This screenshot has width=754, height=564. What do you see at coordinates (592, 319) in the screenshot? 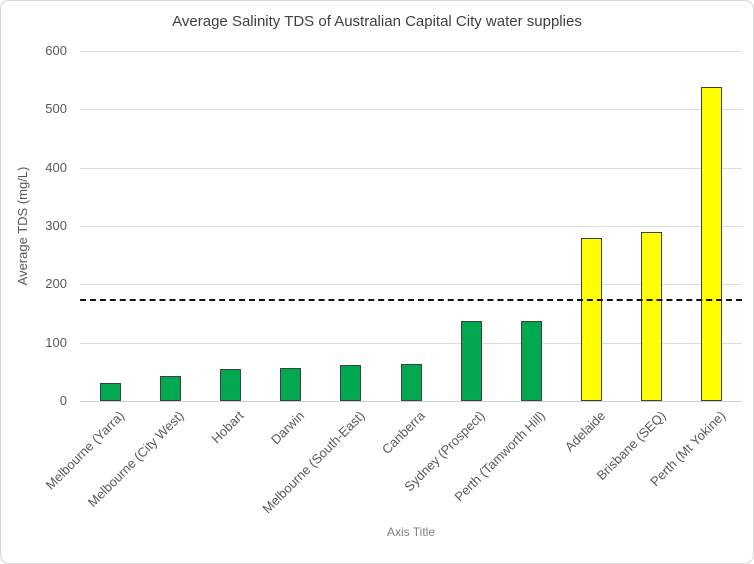
I see `bar-adelaide` at bounding box center [592, 319].